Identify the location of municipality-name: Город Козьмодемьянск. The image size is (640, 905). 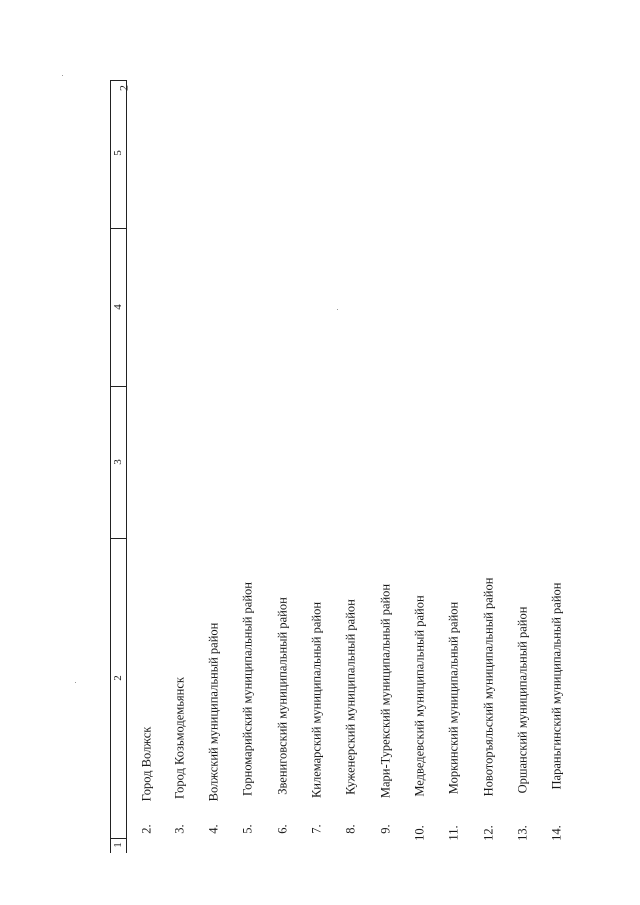
(179, 738).